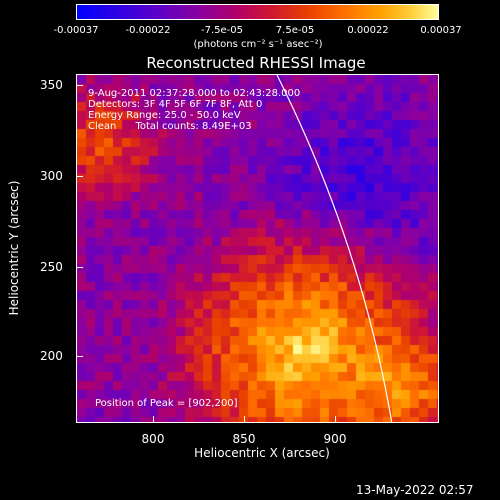 The width and height of the screenshot is (500, 500). I want to click on peak-position-text: Position of Peak = [902,200], so click(166, 403).